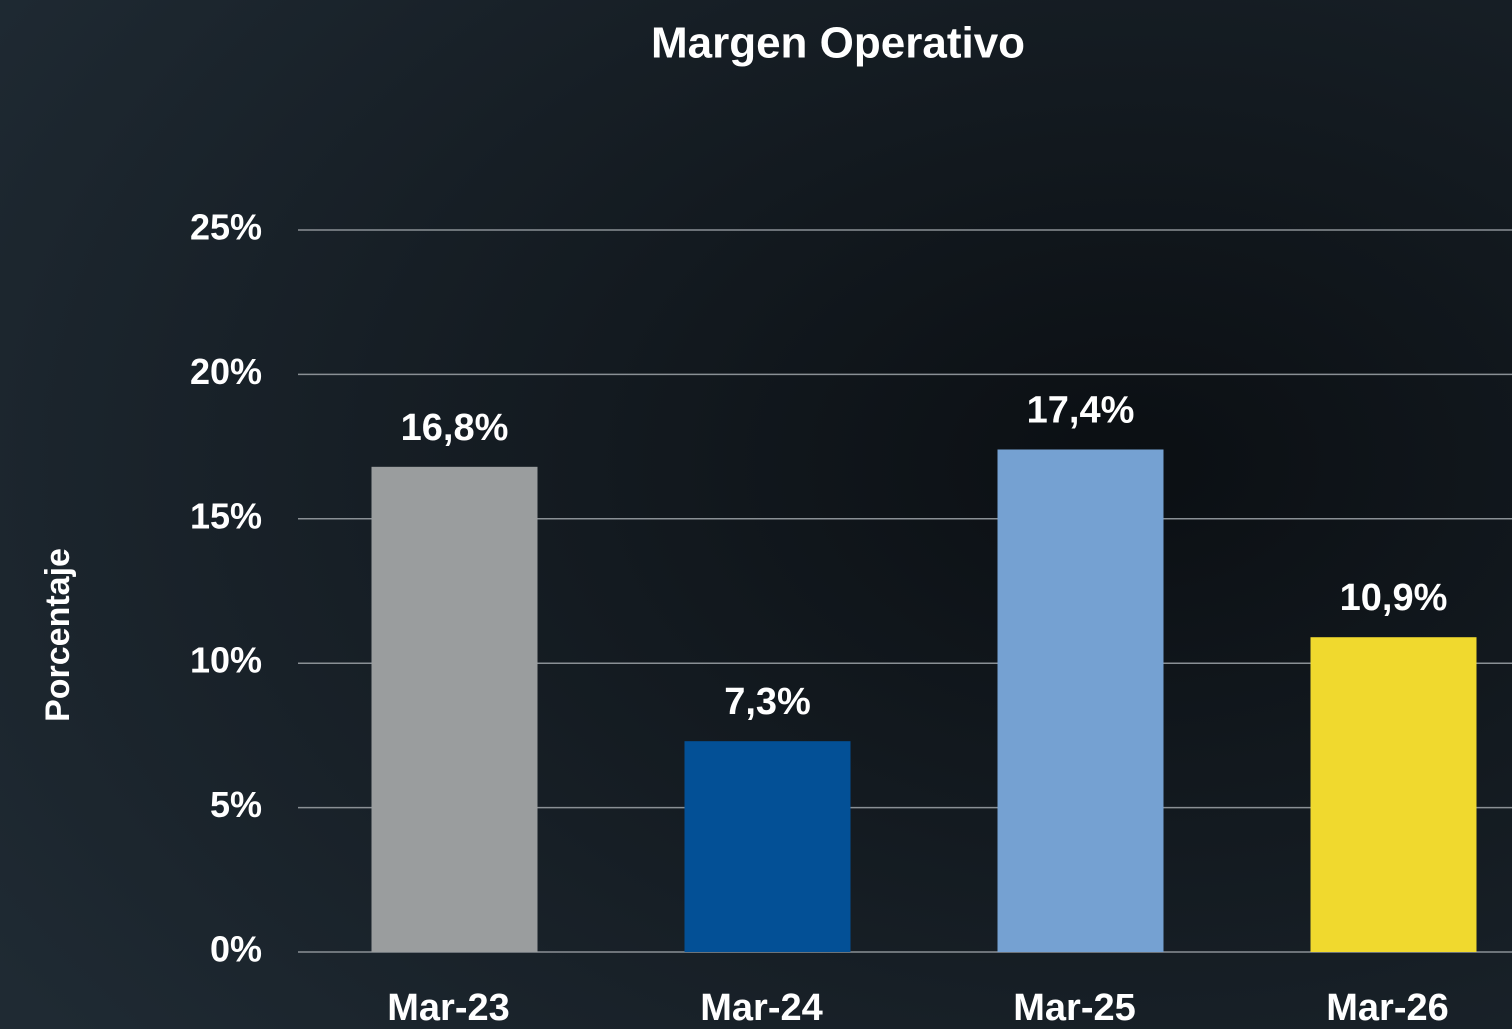 Image resolution: width=1512 pixels, height=1029 pixels. What do you see at coordinates (226, 660) in the screenshot?
I see `y-tick-label: 10%` at bounding box center [226, 660].